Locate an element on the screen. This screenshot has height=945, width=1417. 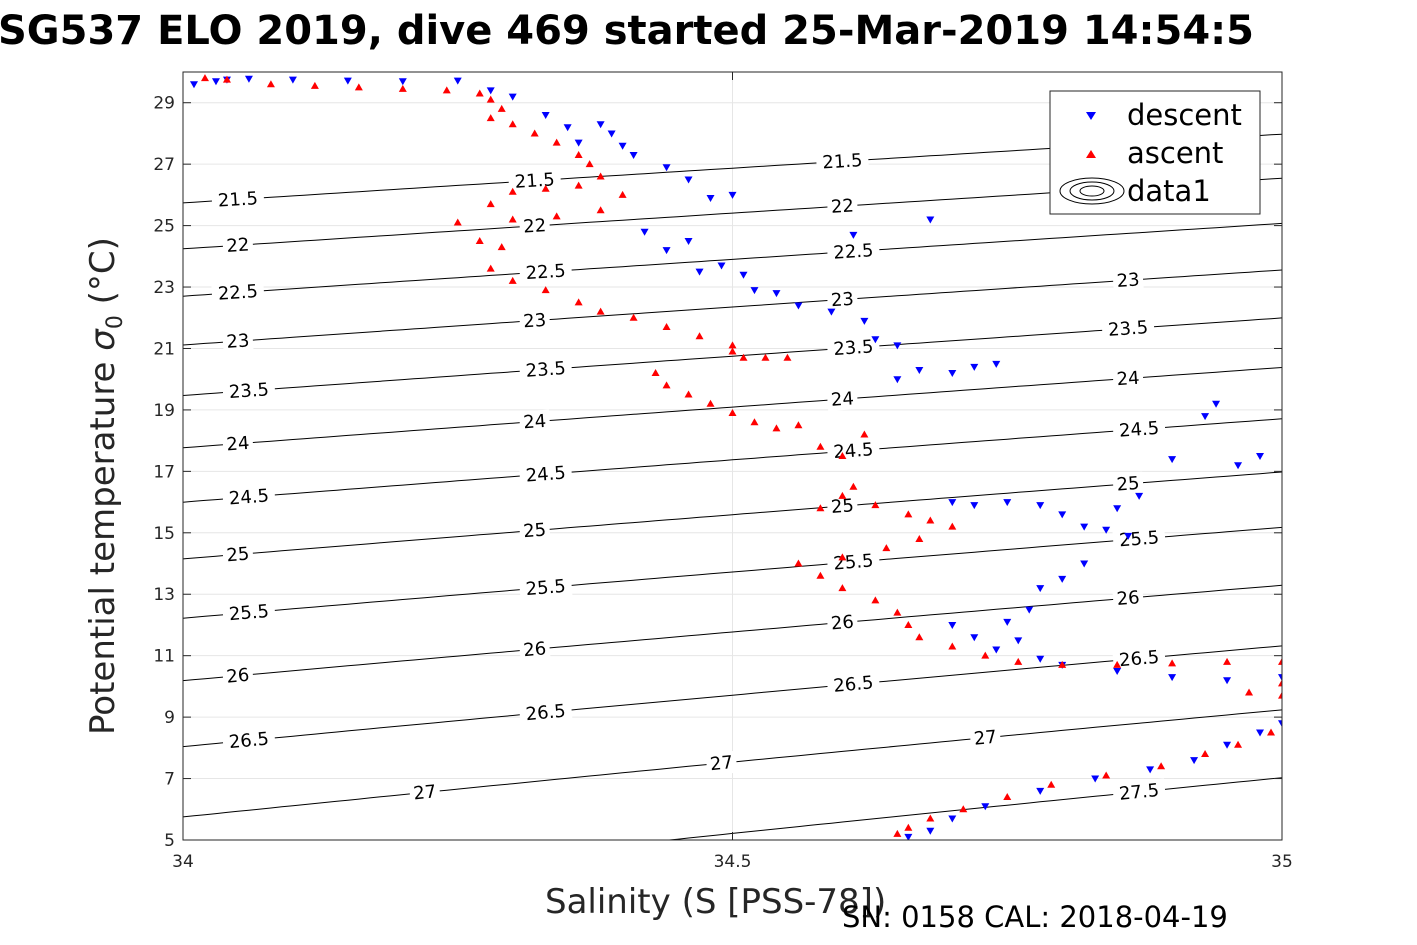
isopycnal-24.5 is located at coordinates (732, 460).